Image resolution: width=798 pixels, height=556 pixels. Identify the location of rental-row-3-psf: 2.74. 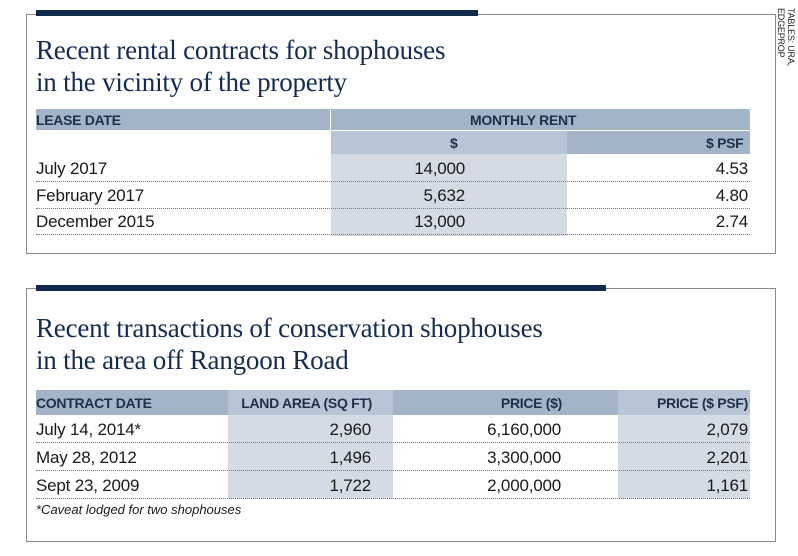
(731, 221).